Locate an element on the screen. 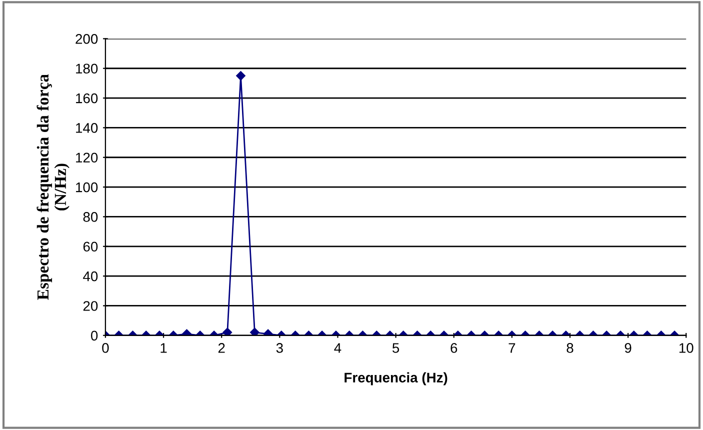 The image size is (703, 430). y-tick-label: 160 is located at coordinates (87, 98).